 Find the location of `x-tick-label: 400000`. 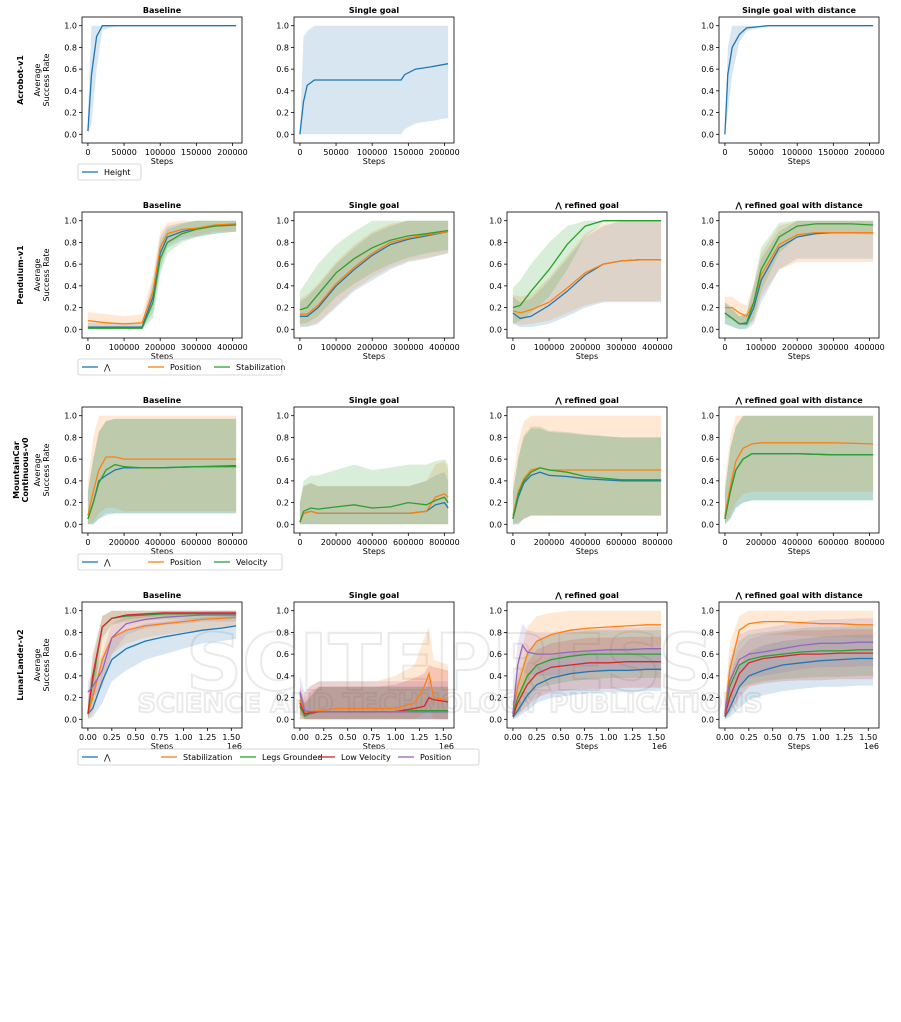

x-tick-label: 400000 is located at coordinates (585, 542).